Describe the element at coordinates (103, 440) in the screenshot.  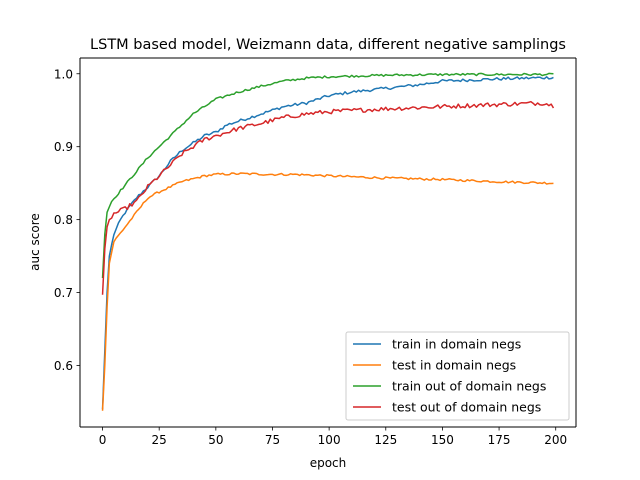
I see `x-tick-label: 0` at that location.